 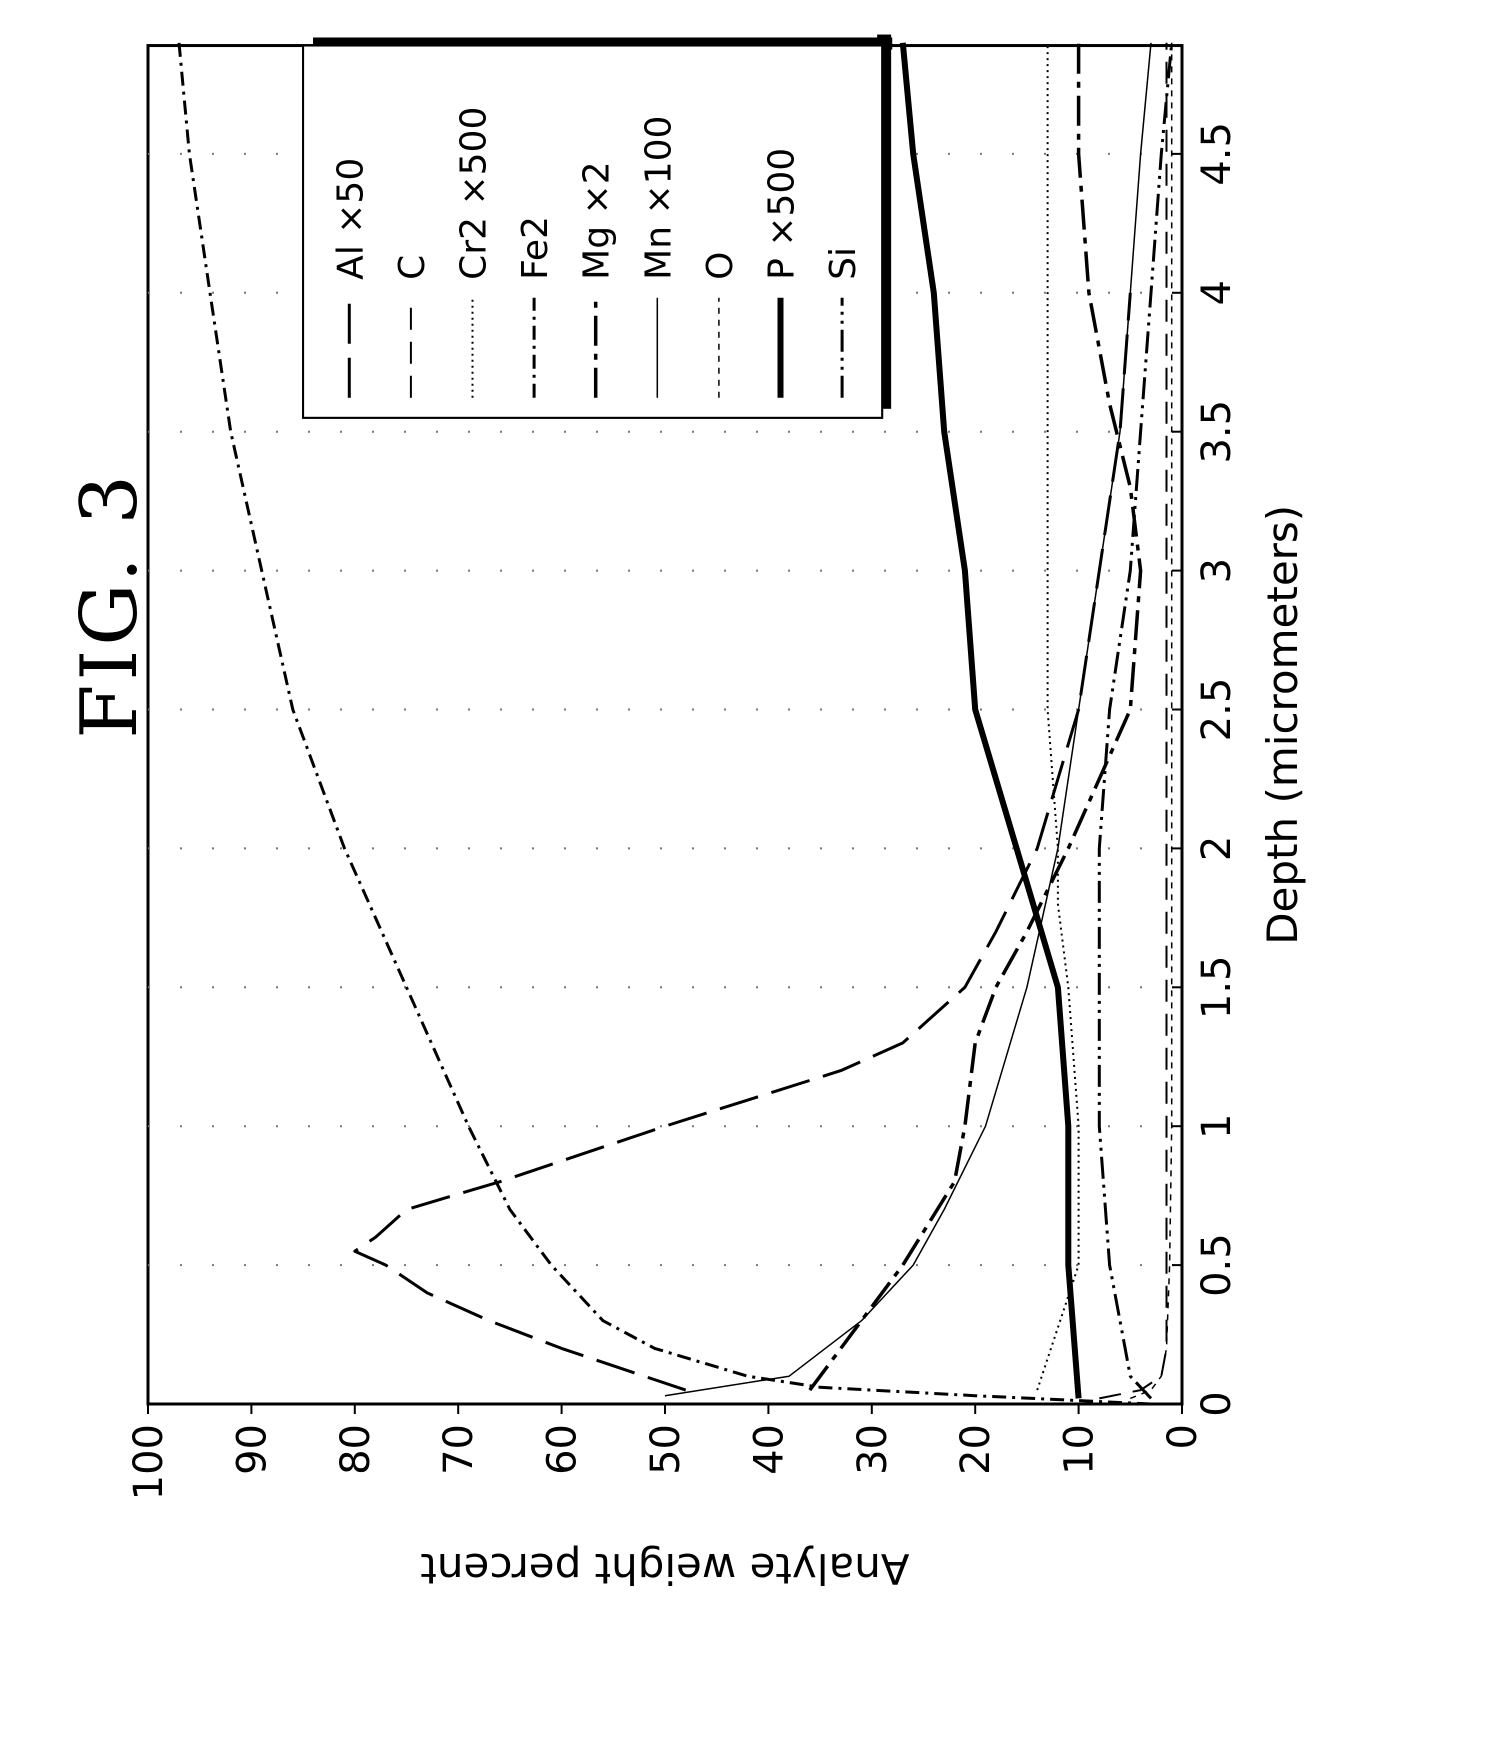 What do you see at coordinates (1217, 154) in the screenshot?
I see `x-tick-label: 4.5` at bounding box center [1217, 154].